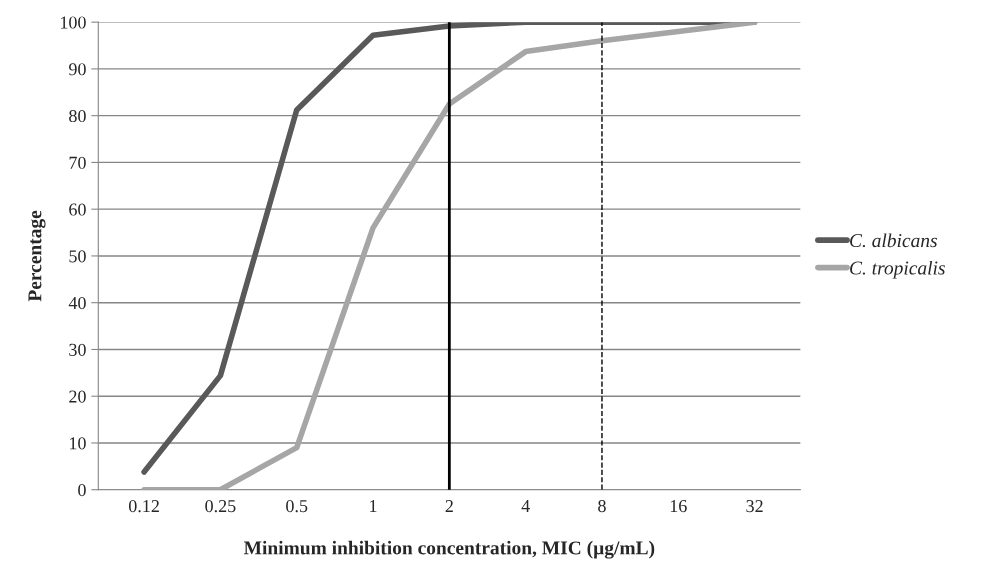 This screenshot has height=583, width=1003. I want to click on legend-label: C. albicans, so click(893, 240).